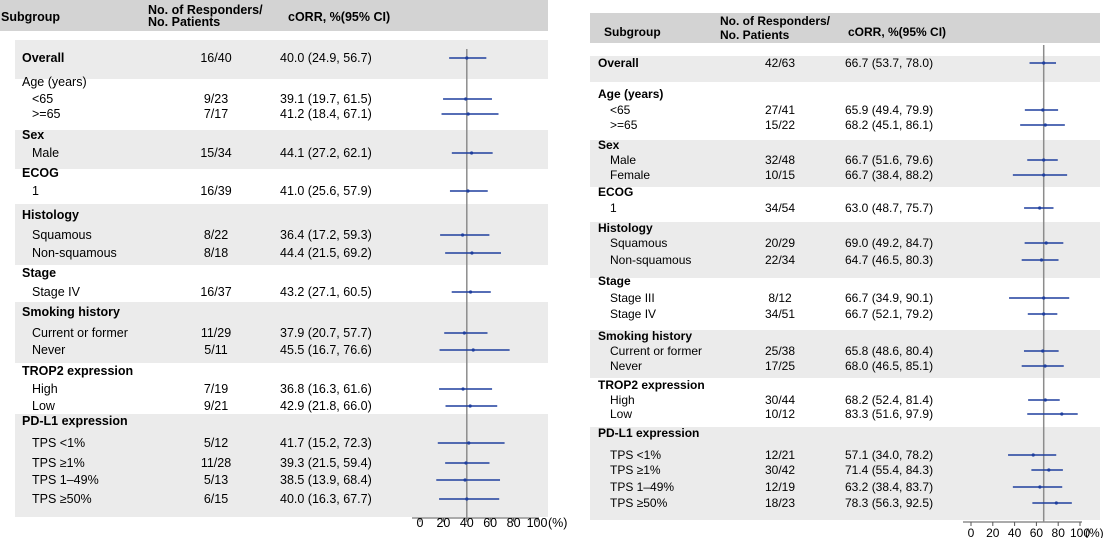 The image size is (1119, 538). I want to click on corr-cell: 41.0 (25.6, 57.9), so click(326, 191).